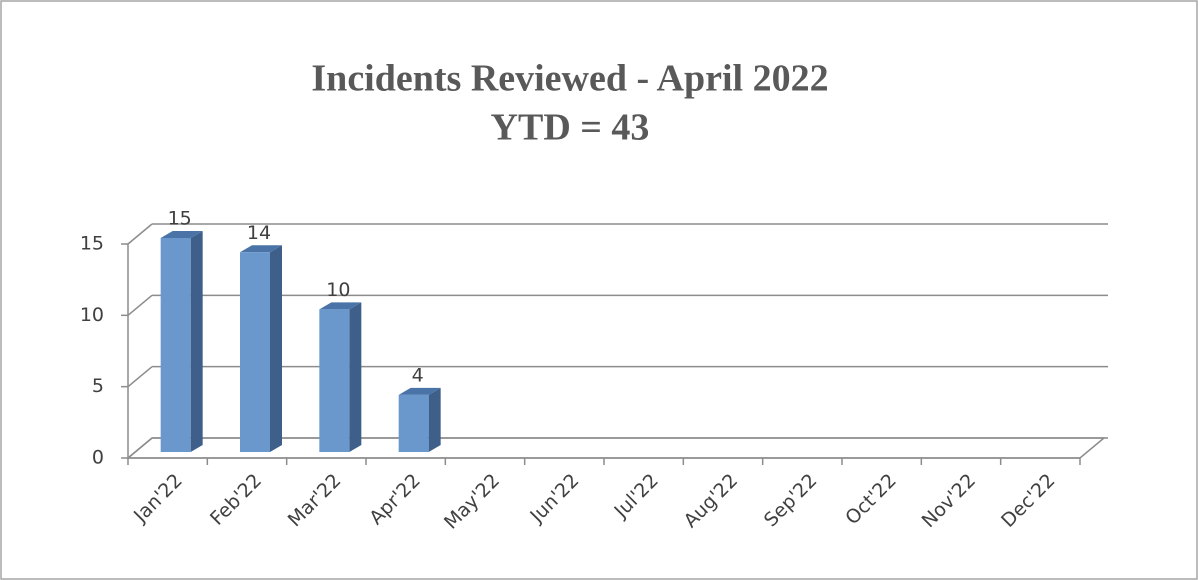 This screenshot has height=580, width=1198. I want to click on data-label: 15, so click(180, 219).